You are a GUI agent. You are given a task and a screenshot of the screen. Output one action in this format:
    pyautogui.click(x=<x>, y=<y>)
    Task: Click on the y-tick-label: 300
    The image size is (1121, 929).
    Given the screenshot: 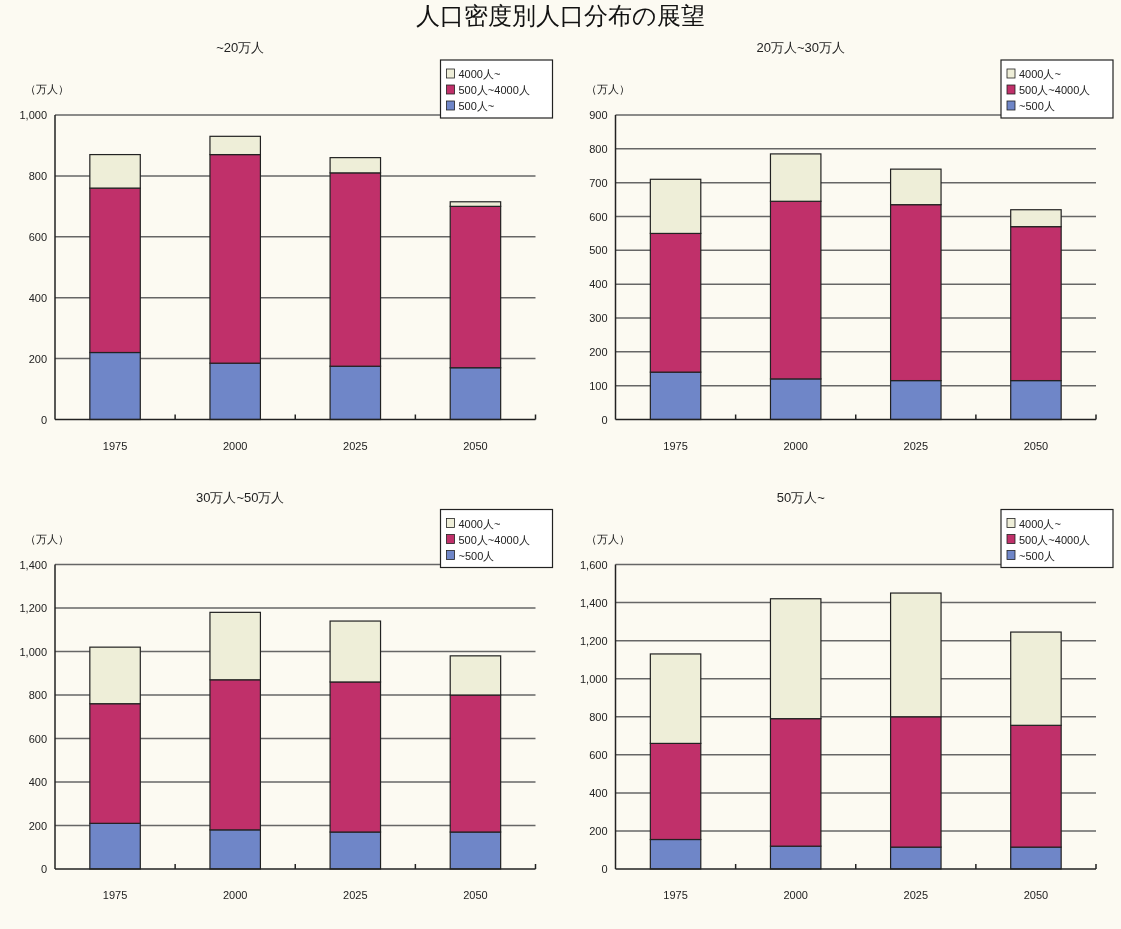 What is the action you would take?
    pyautogui.click(x=598, y=318)
    